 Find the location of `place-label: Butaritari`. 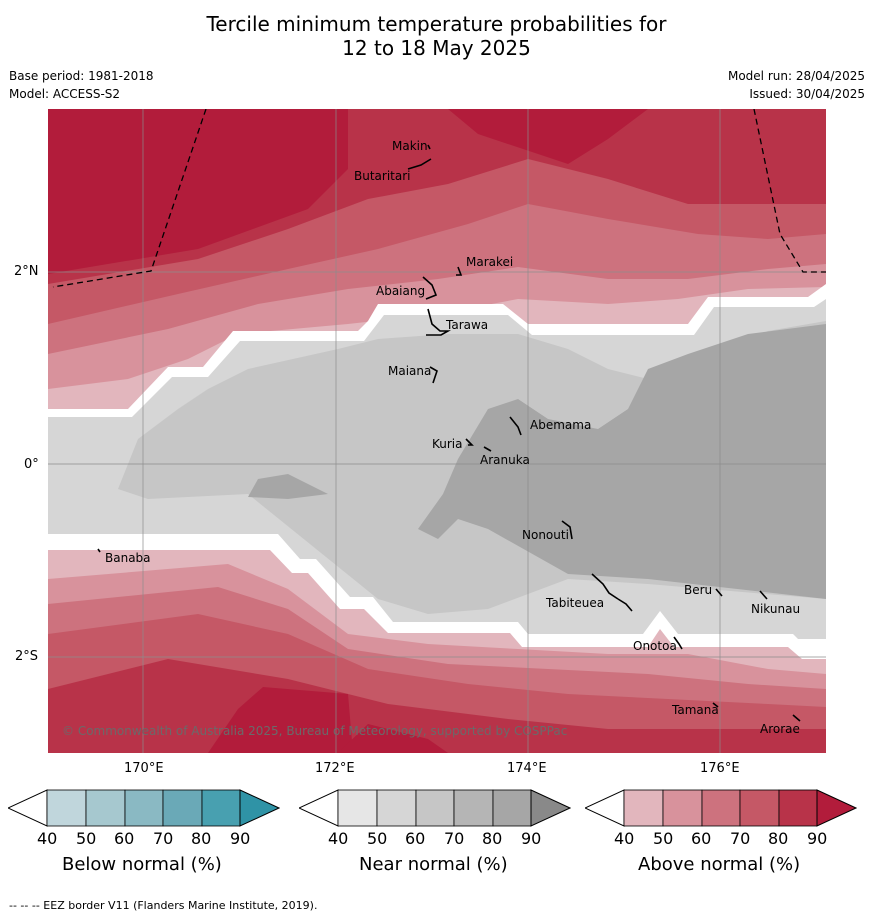

place-label: Butaritari is located at coordinates (382, 176).